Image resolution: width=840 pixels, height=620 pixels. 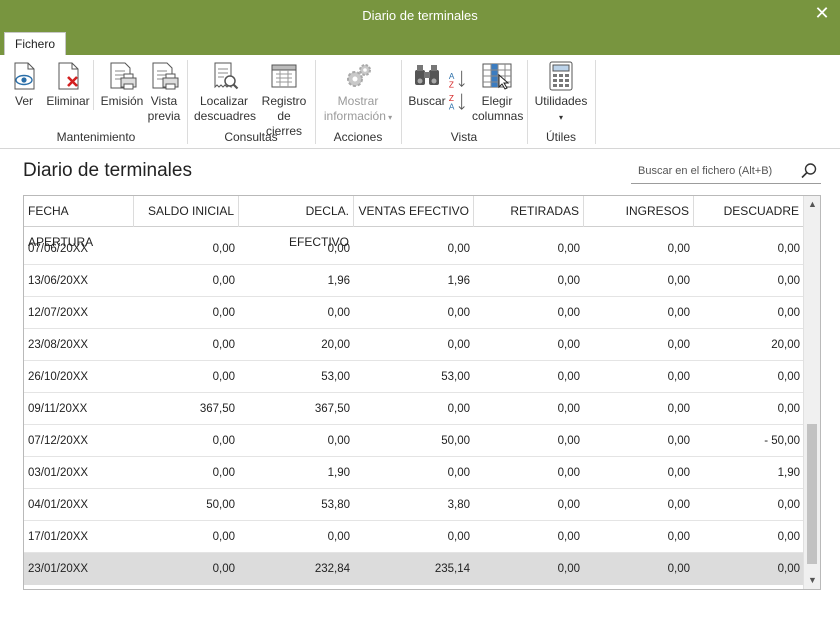 What do you see at coordinates (560, 117) in the screenshot?
I see `chevron-down-icon: ▾` at bounding box center [560, 117].